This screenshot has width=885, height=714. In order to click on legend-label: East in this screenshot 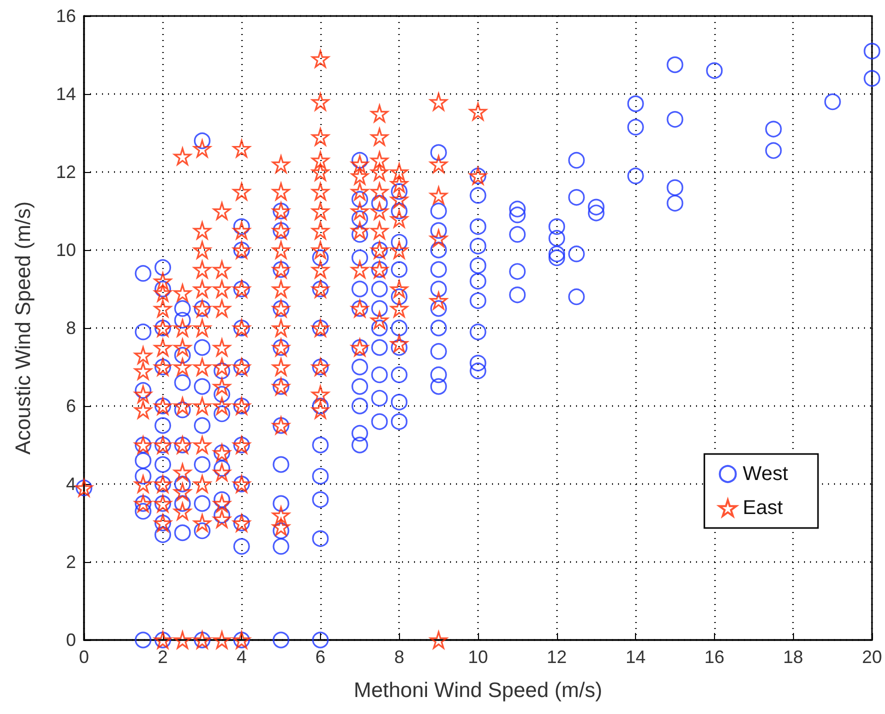, I will do `click(763, 508)`.